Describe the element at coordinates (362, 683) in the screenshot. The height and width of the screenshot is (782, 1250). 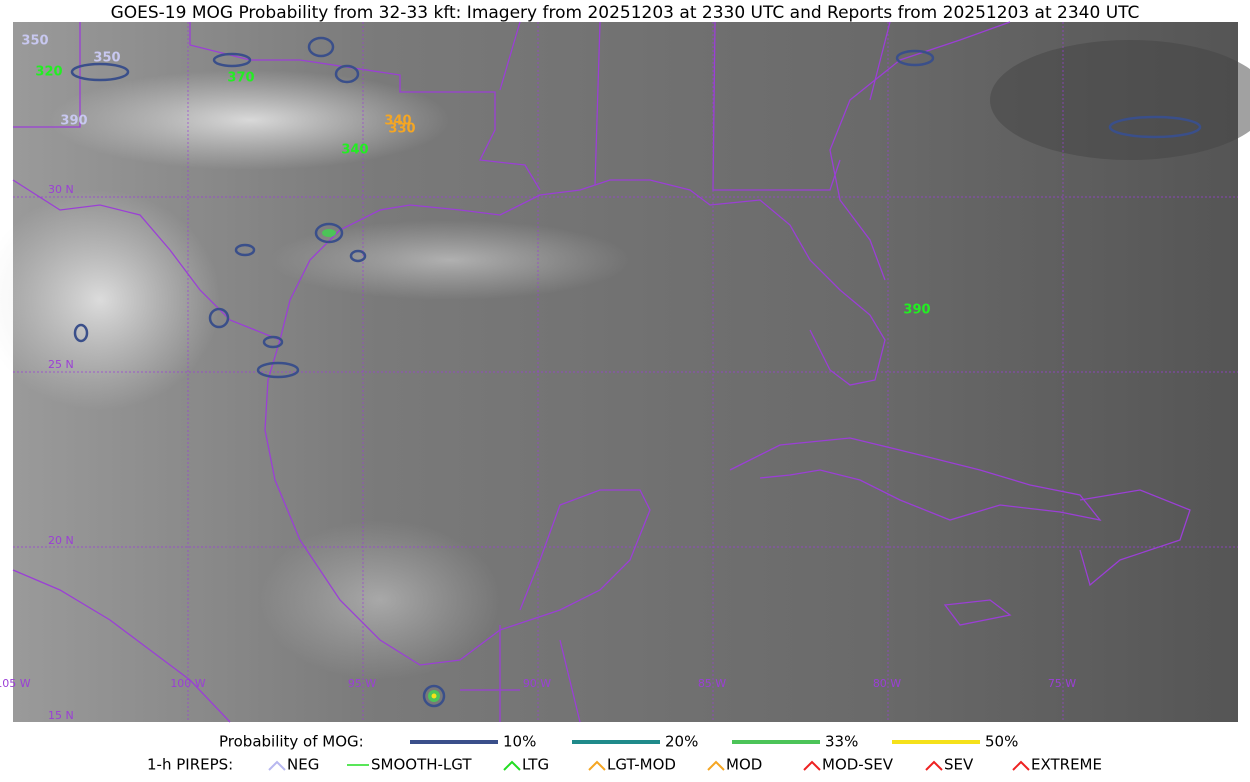
I see `lon-label: 95 W` at that location.